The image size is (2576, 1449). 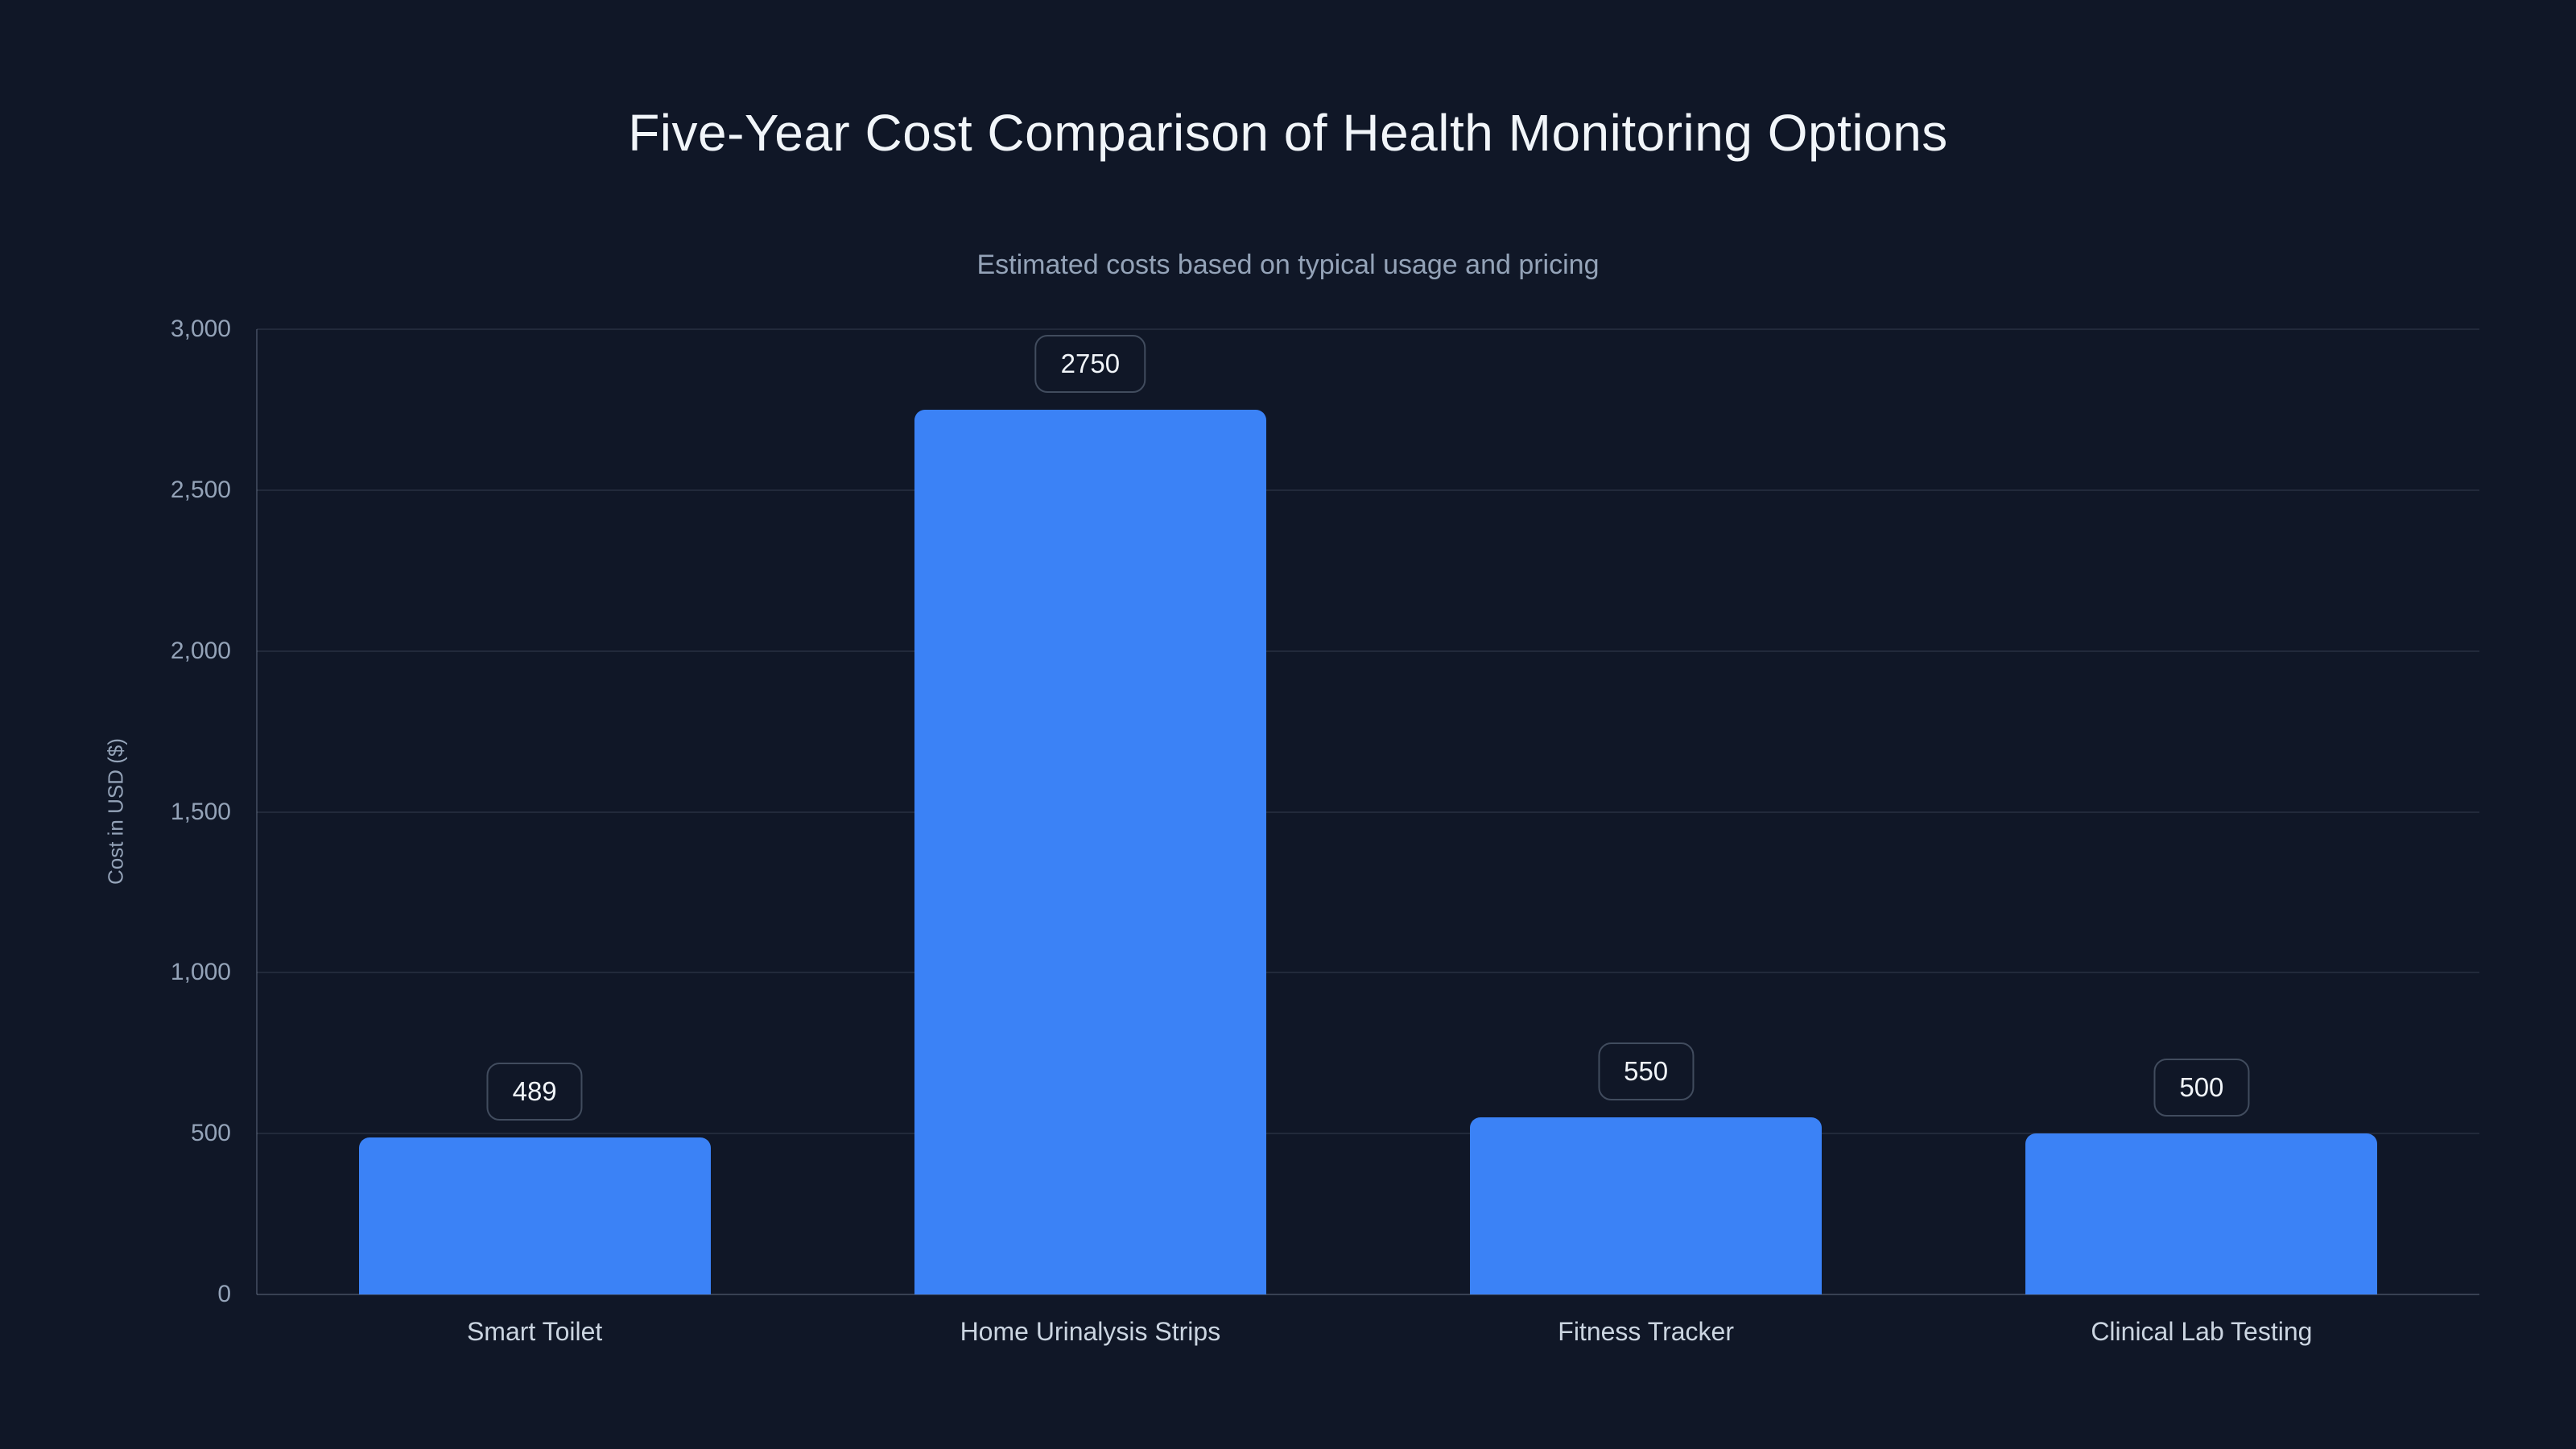 I want to click on y-axis-tick-label: 2,500, so click(x=200, y=489).